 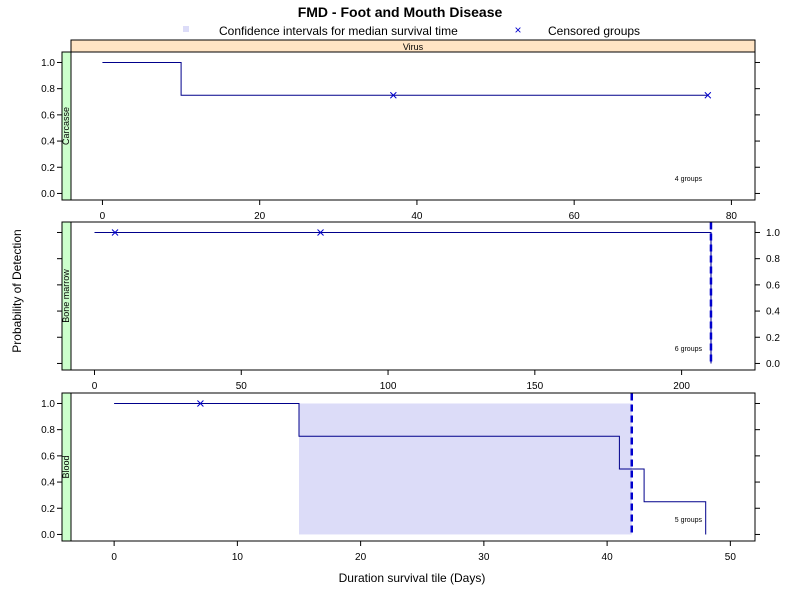 What do you see at coordinates (400, 12) in the screenshot?
I see `chart-title: FMD - Foot and Mouth Disease` at bounding box center [400, 12].